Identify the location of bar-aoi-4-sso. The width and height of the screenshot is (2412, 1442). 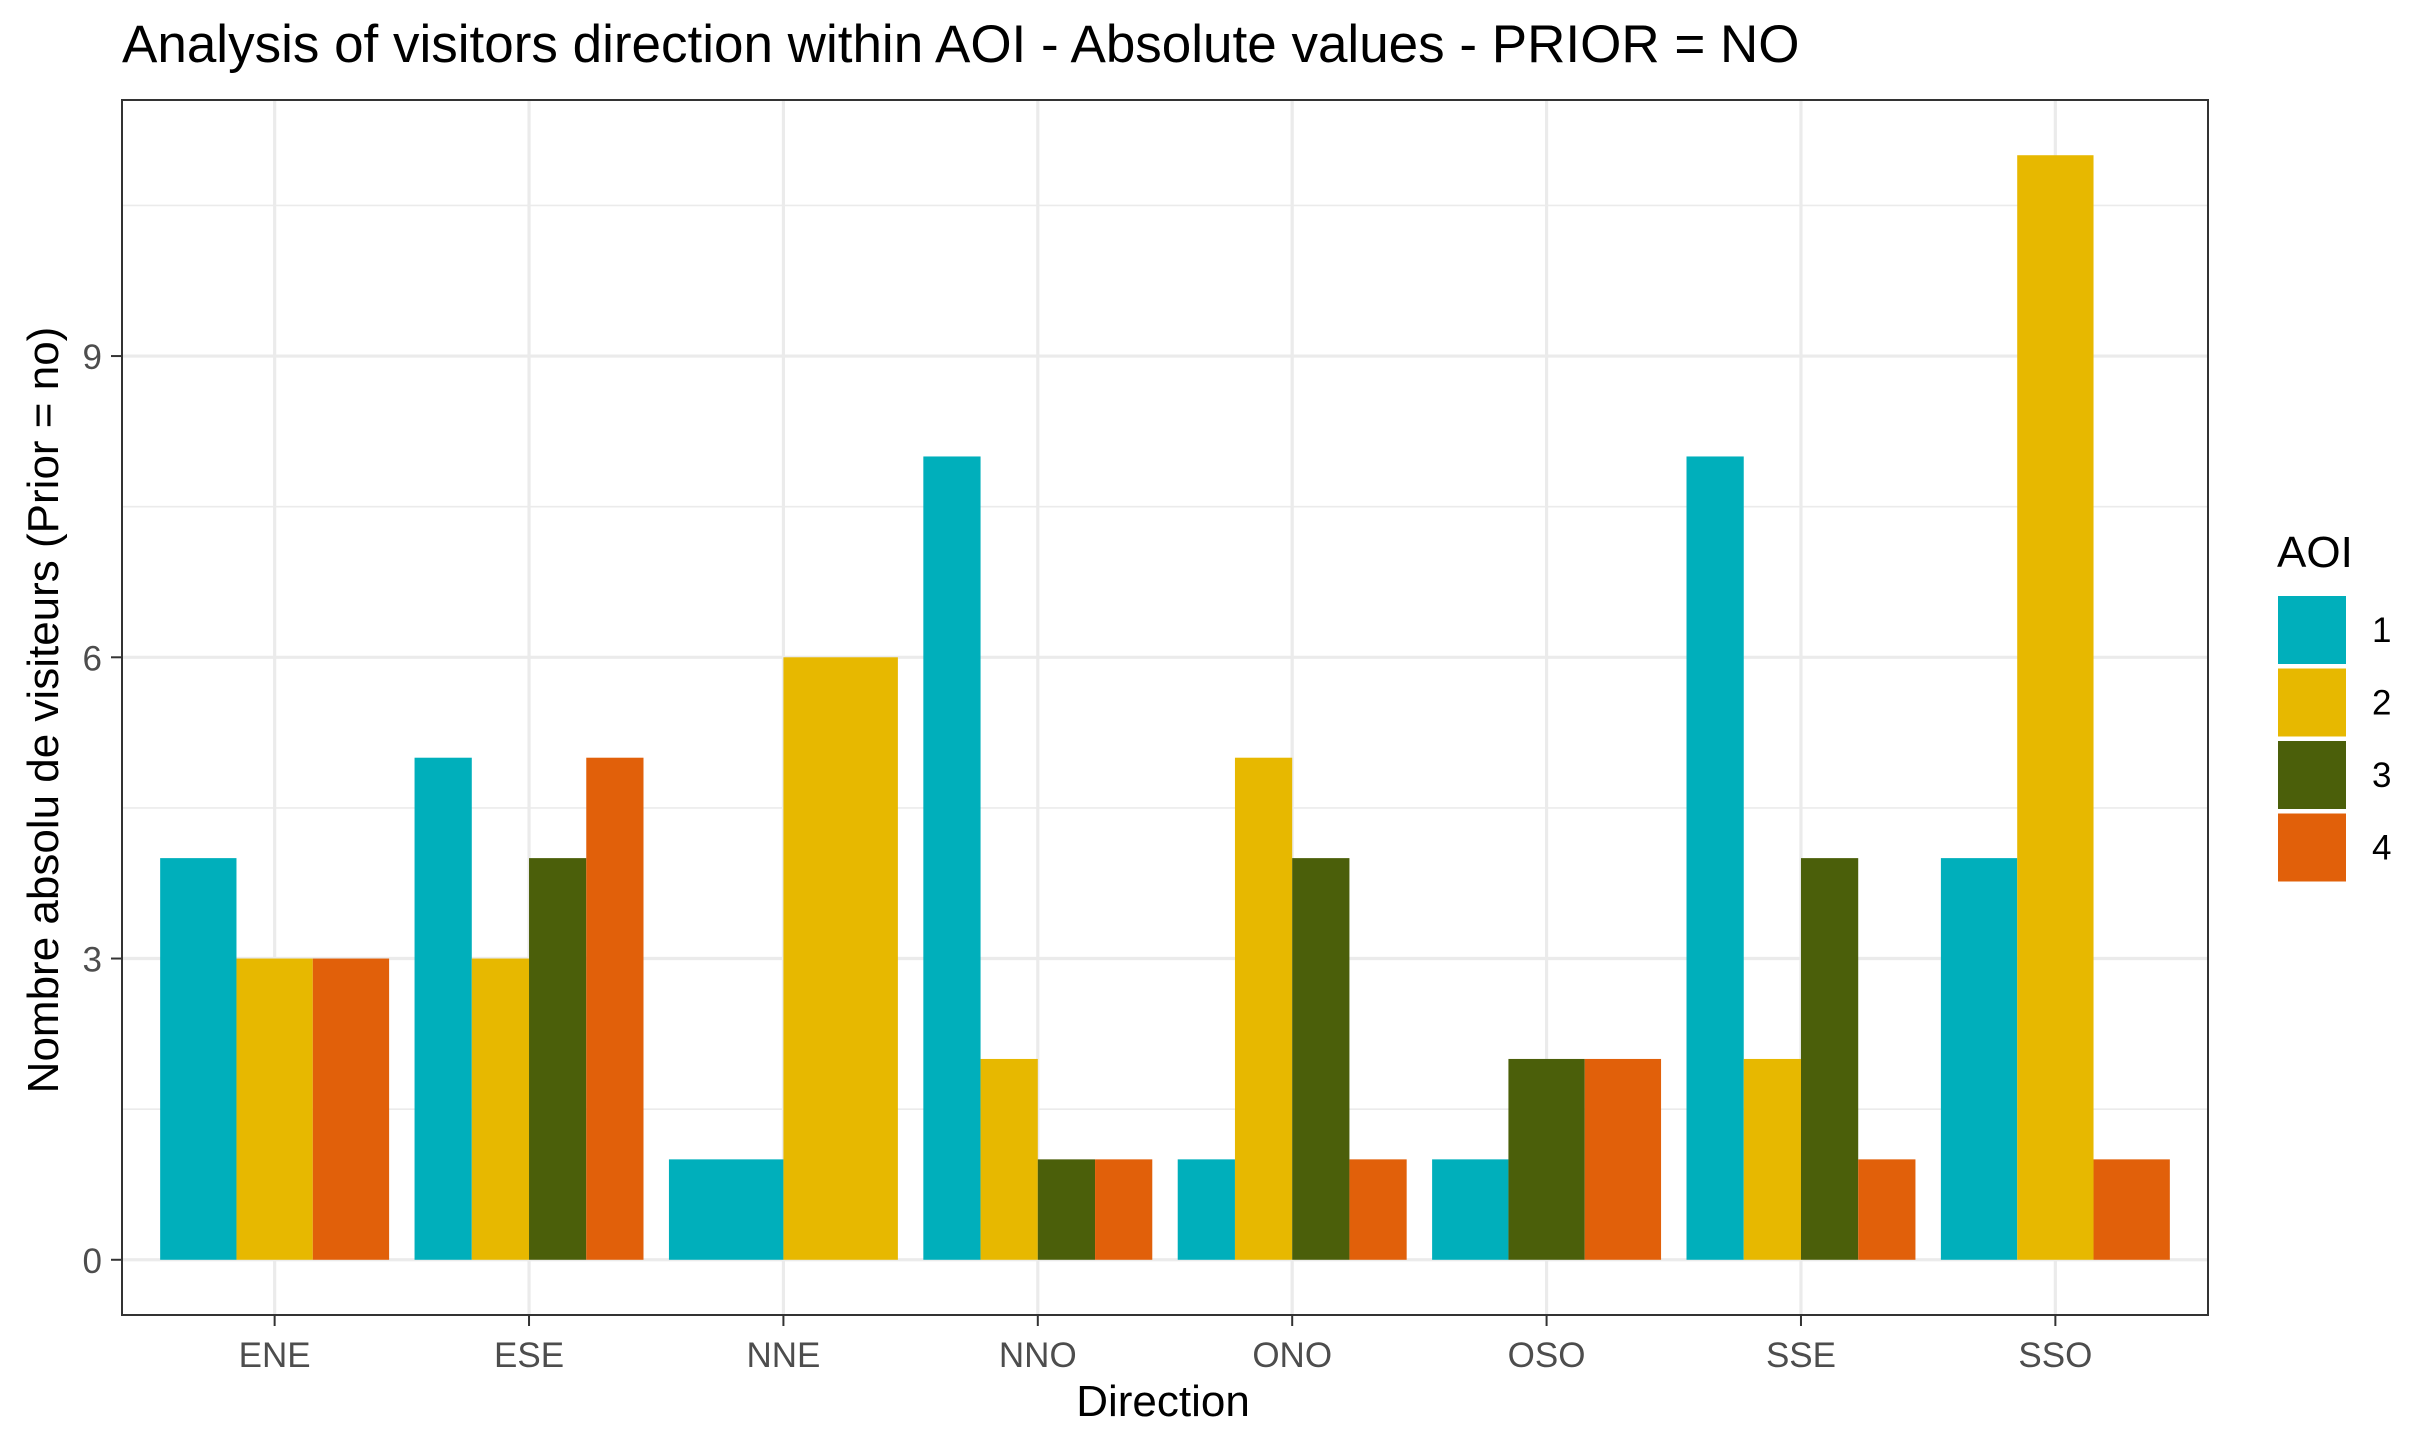
(2131, 1209).